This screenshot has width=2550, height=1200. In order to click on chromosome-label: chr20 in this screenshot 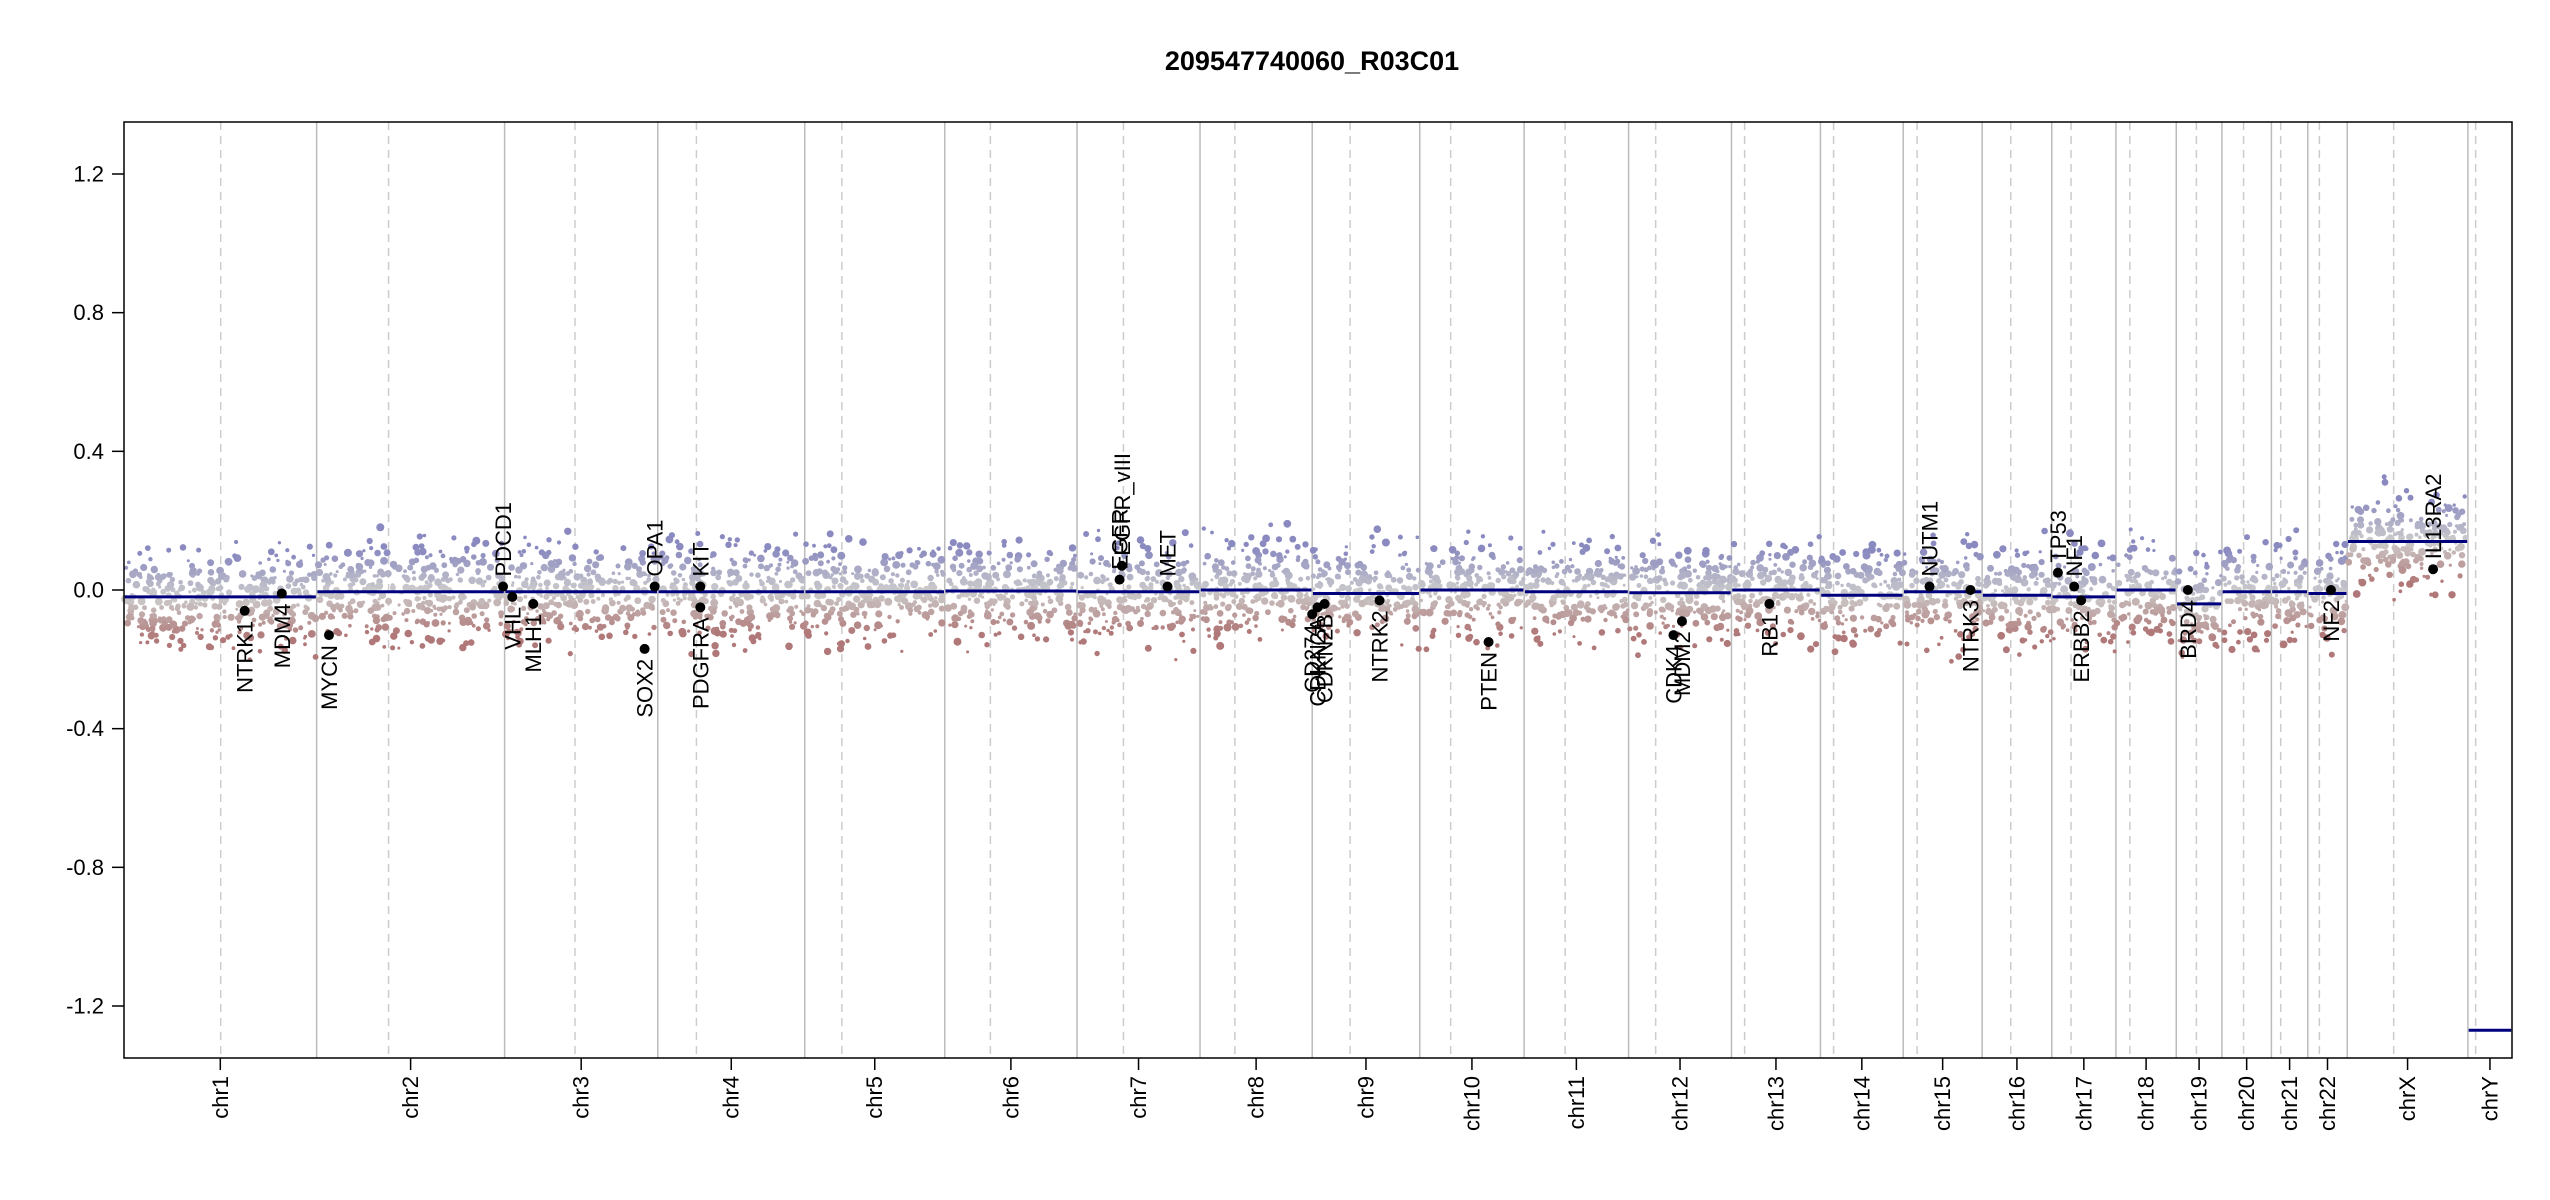, I will do `click(2246, 1103)`.